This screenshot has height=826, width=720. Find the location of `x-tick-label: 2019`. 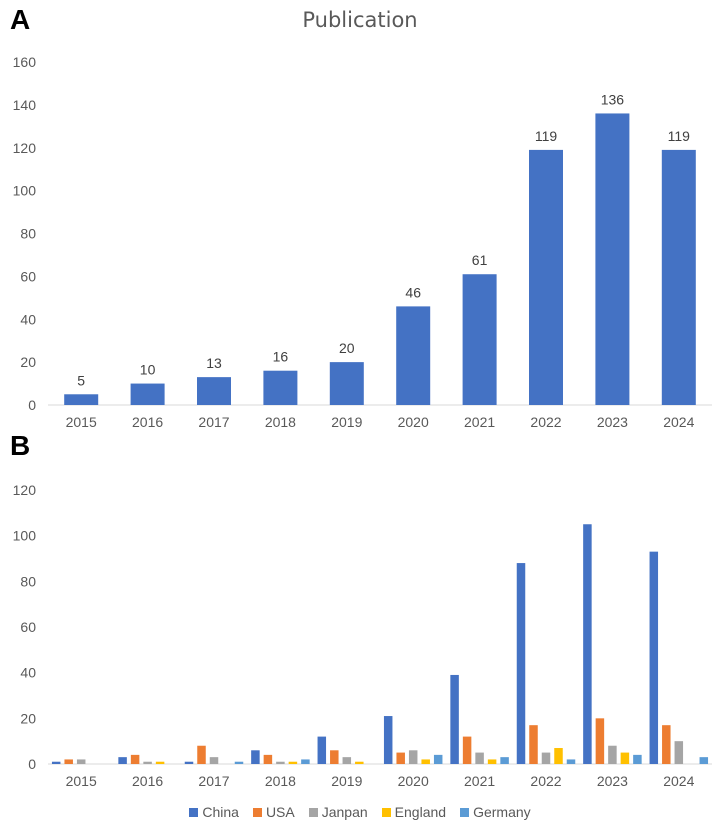

x-tick-label: 2019 is located at coordinates (346, 422).